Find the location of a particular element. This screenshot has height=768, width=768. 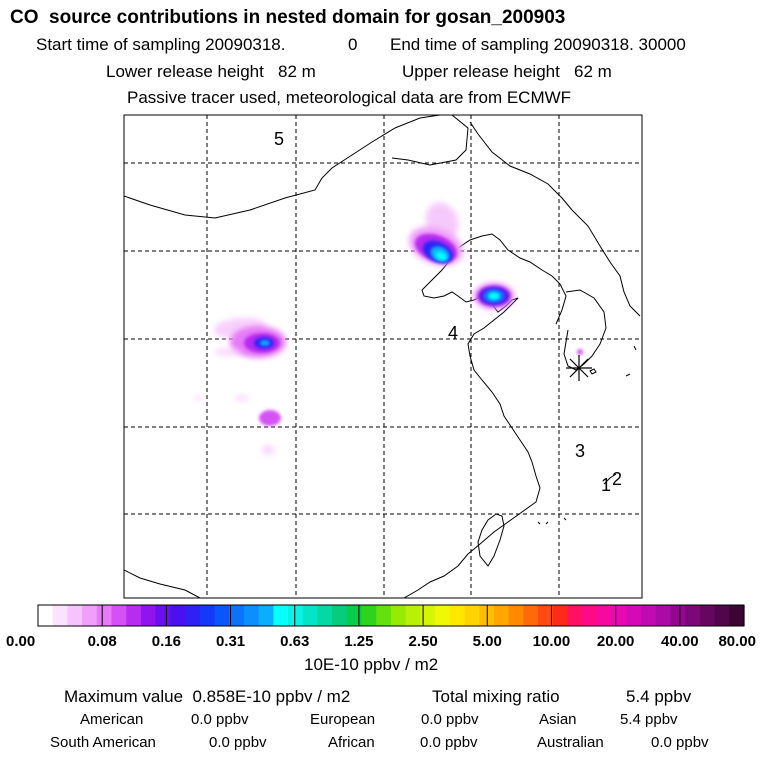

region-value-european: 0.0 ppbv is located at coordinates (450, 719).